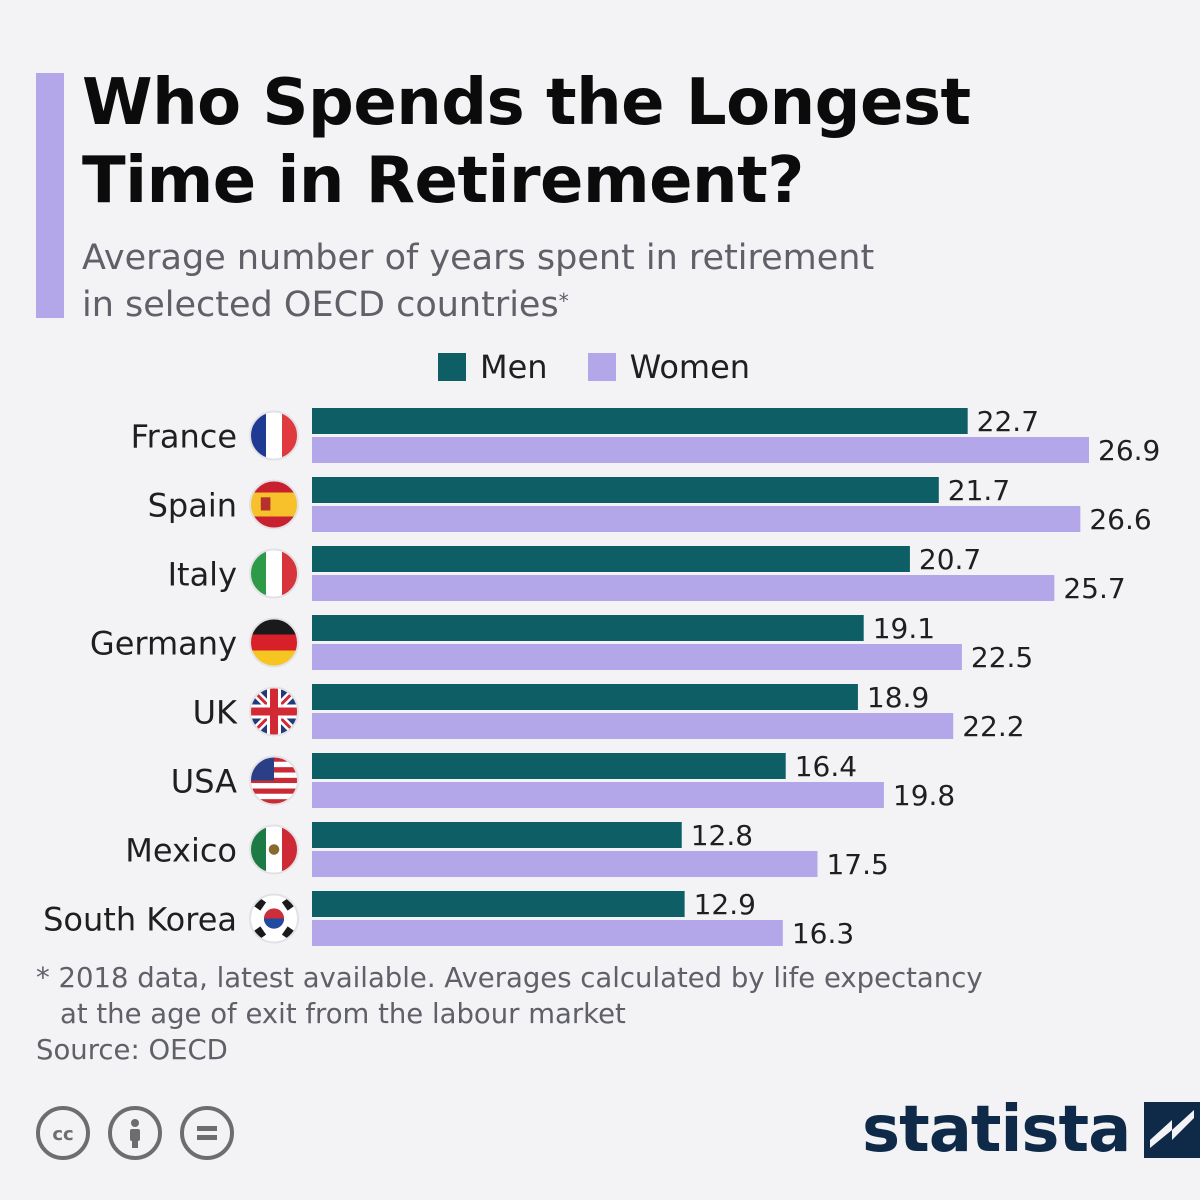 The image size is (1200, 1200). Describe the element at coordinates (979, 490) in the screenshot. I see `value-label-men: 21.7` at that location.